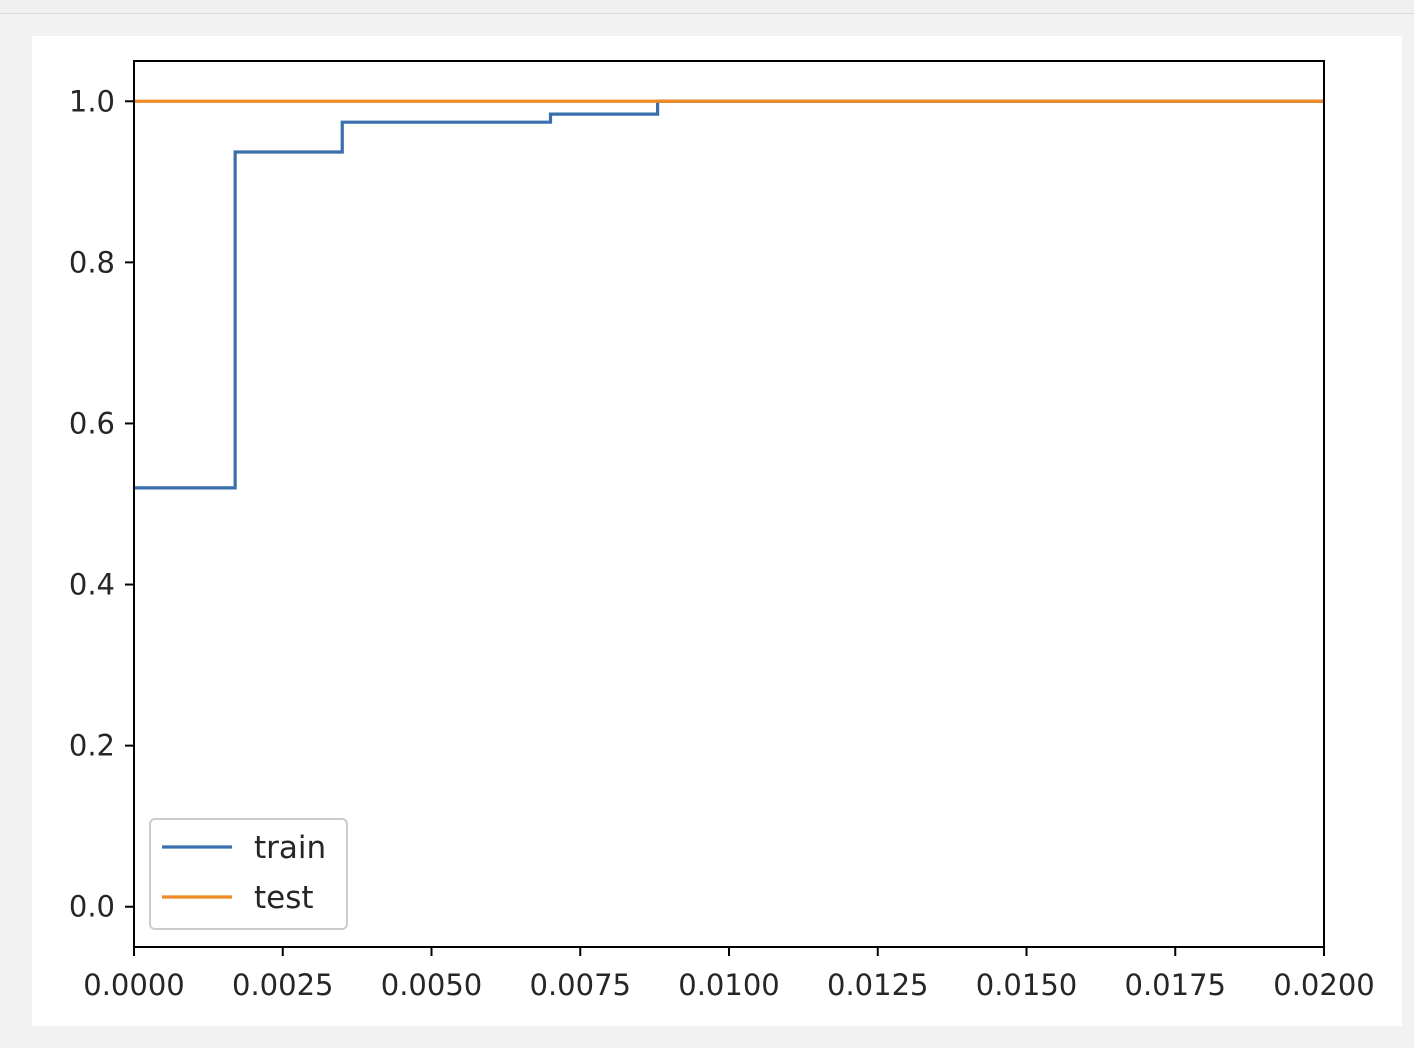 This screenshot has width=1414, height=1048. Describe the element at coordinates (1026, 985) in the screenshot. I see `x-tick-label: 0.0150` at that location.